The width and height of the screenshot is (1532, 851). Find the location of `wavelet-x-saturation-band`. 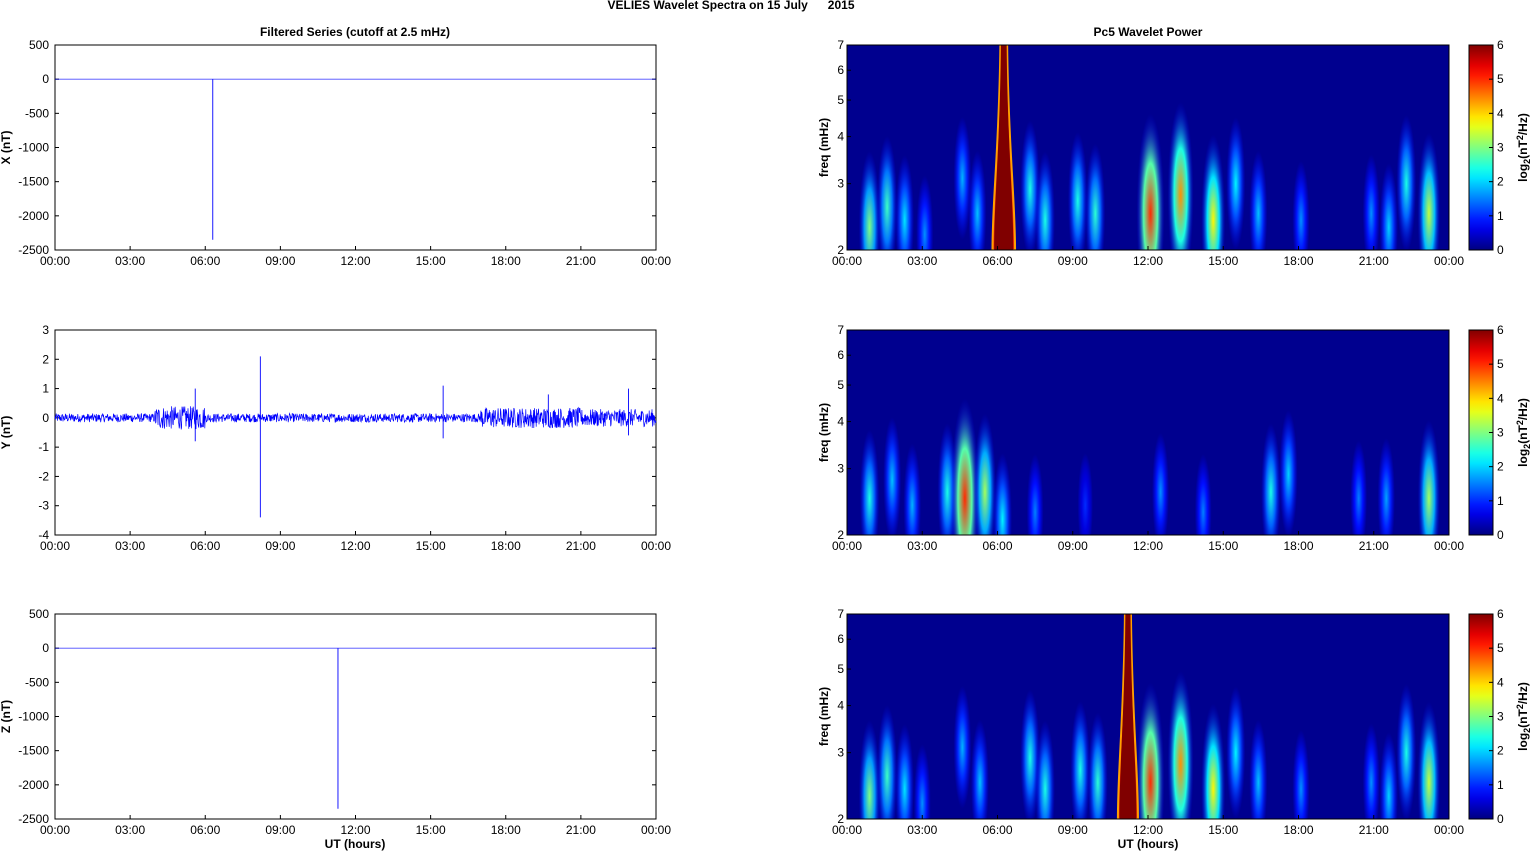

wavelet-x-saturation-band is located at coordinates (1004, 147).